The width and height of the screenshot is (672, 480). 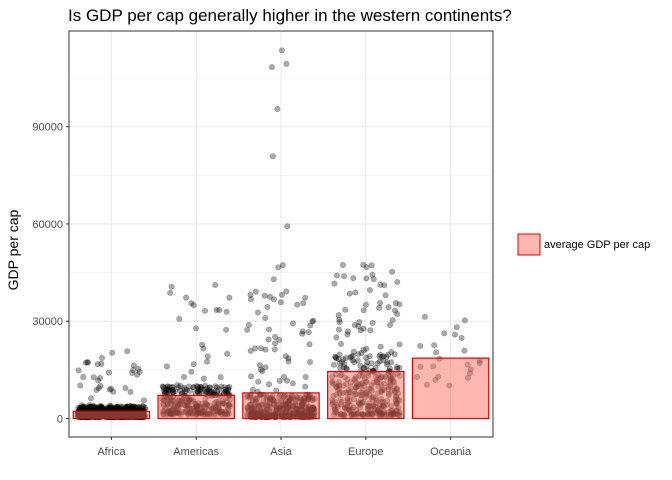 What do you see at coordinates (111, 452) in the screenshot?
I see `x-tick-label: Africa` at bounding box center [111, 452].